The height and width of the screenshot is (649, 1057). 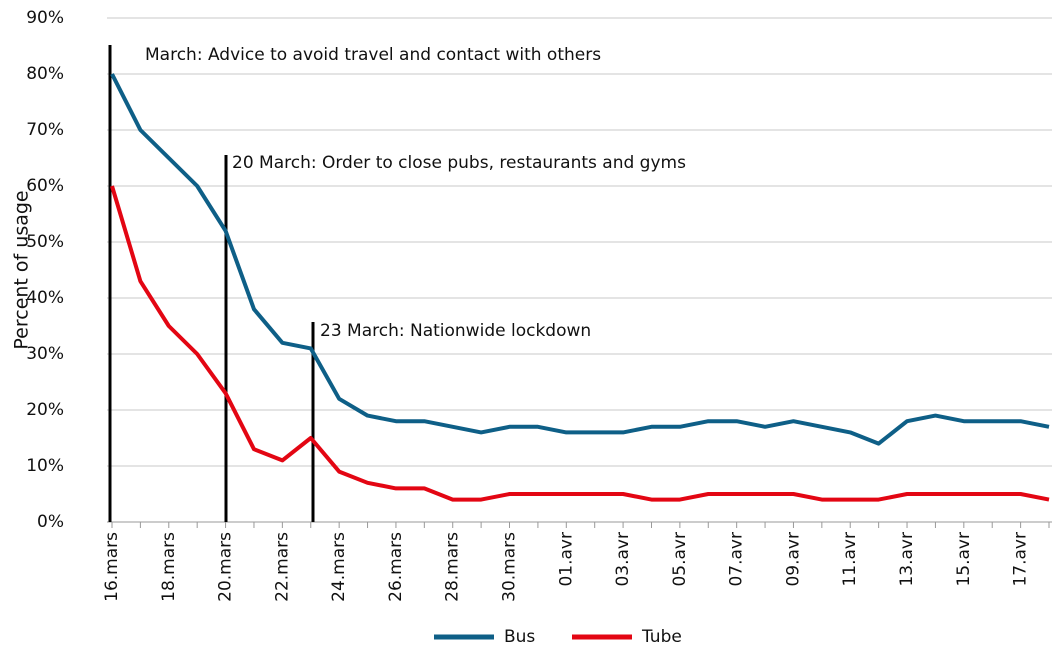 What do you see at coordinates (50, 522) in the screenshot?
I see `y-tick-label: 0%` at bounding box center [50, 522].